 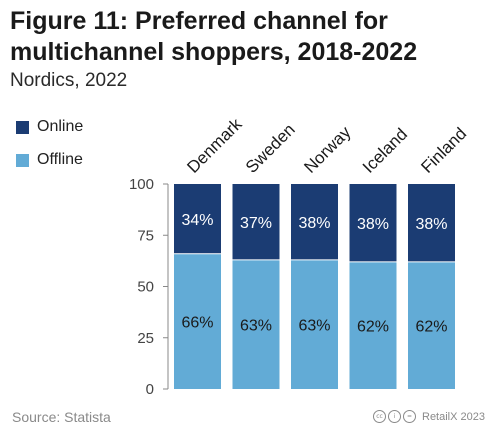 What do you see at coordinates (409, 416) in the screenshot?
I see `no-derivatives-icon: =` at bounding box center [409, 416].